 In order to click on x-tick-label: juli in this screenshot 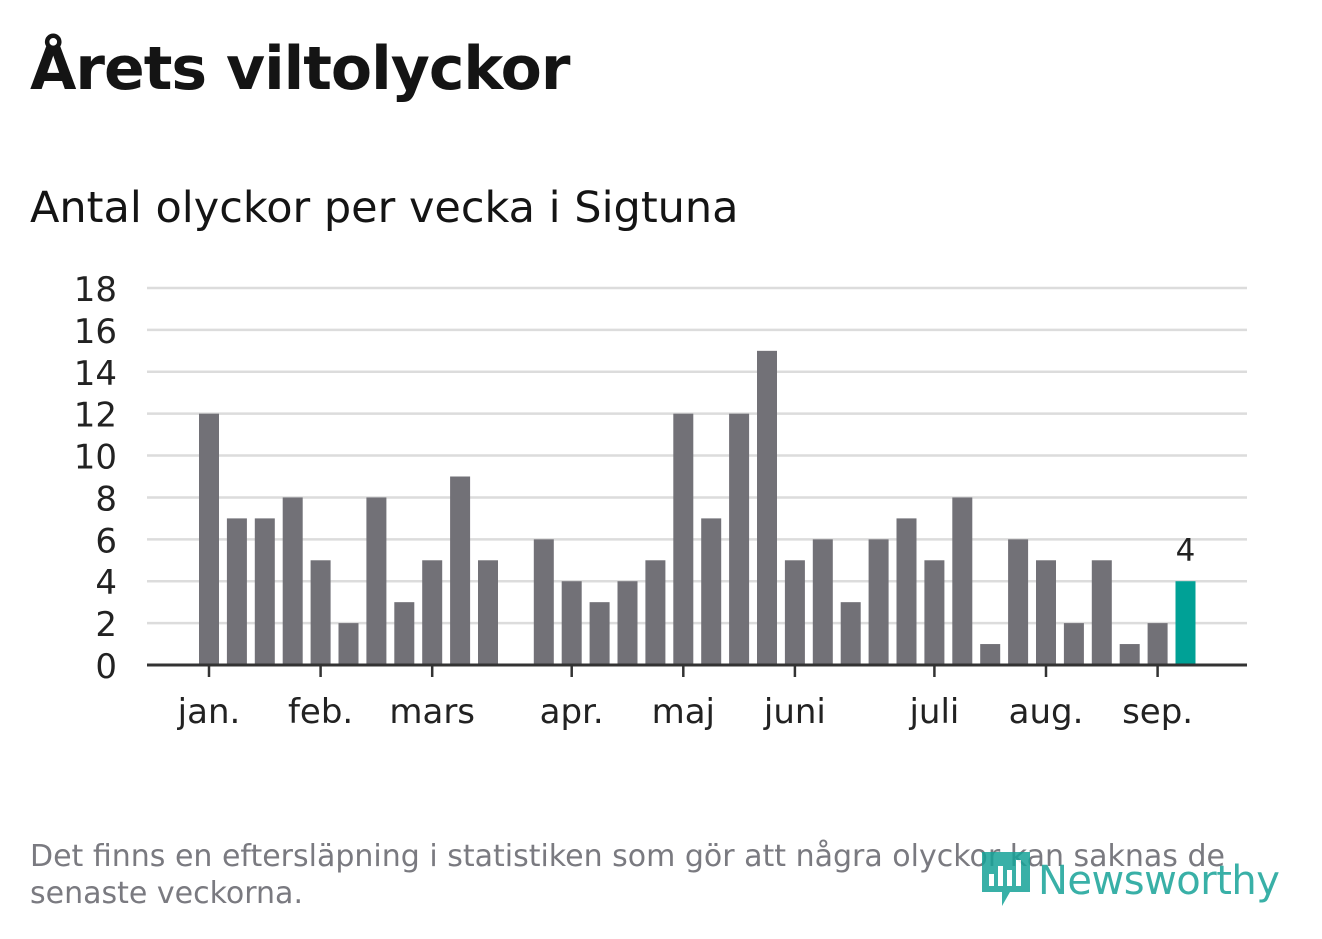, I will do `click(933, 712)`.